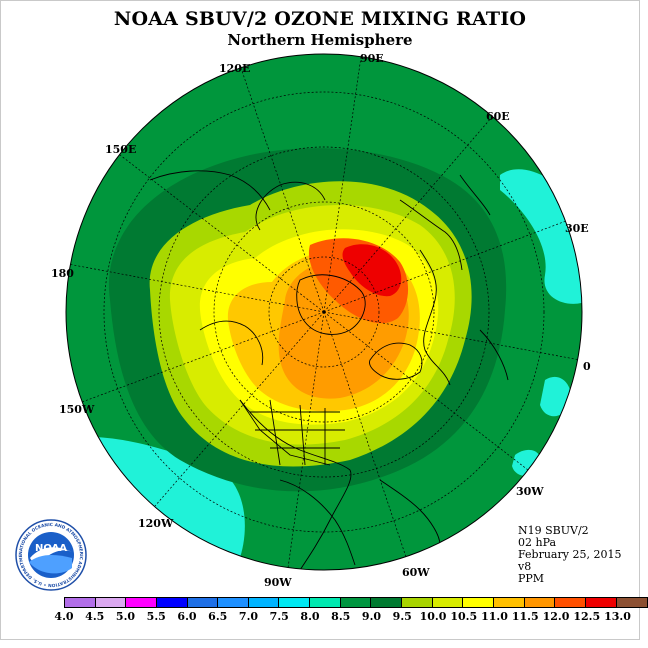  Describe the element at coordinates (248, 616) in the screenshot. I see `colorbar-label: 7.0` at that location.